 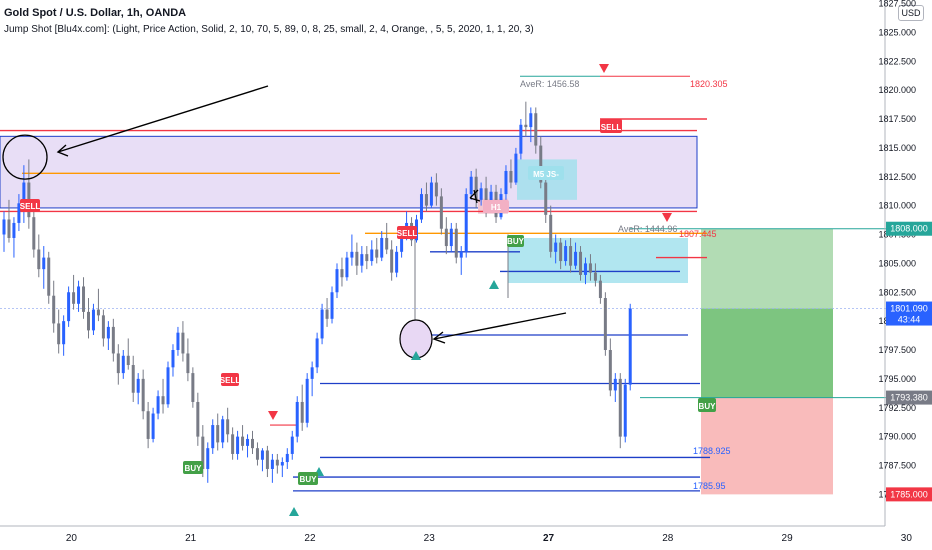 What do you see at coordinates (191, 538) in the screenshot?
I see `time-tick-label: 21` at bounding box center [191, 538].